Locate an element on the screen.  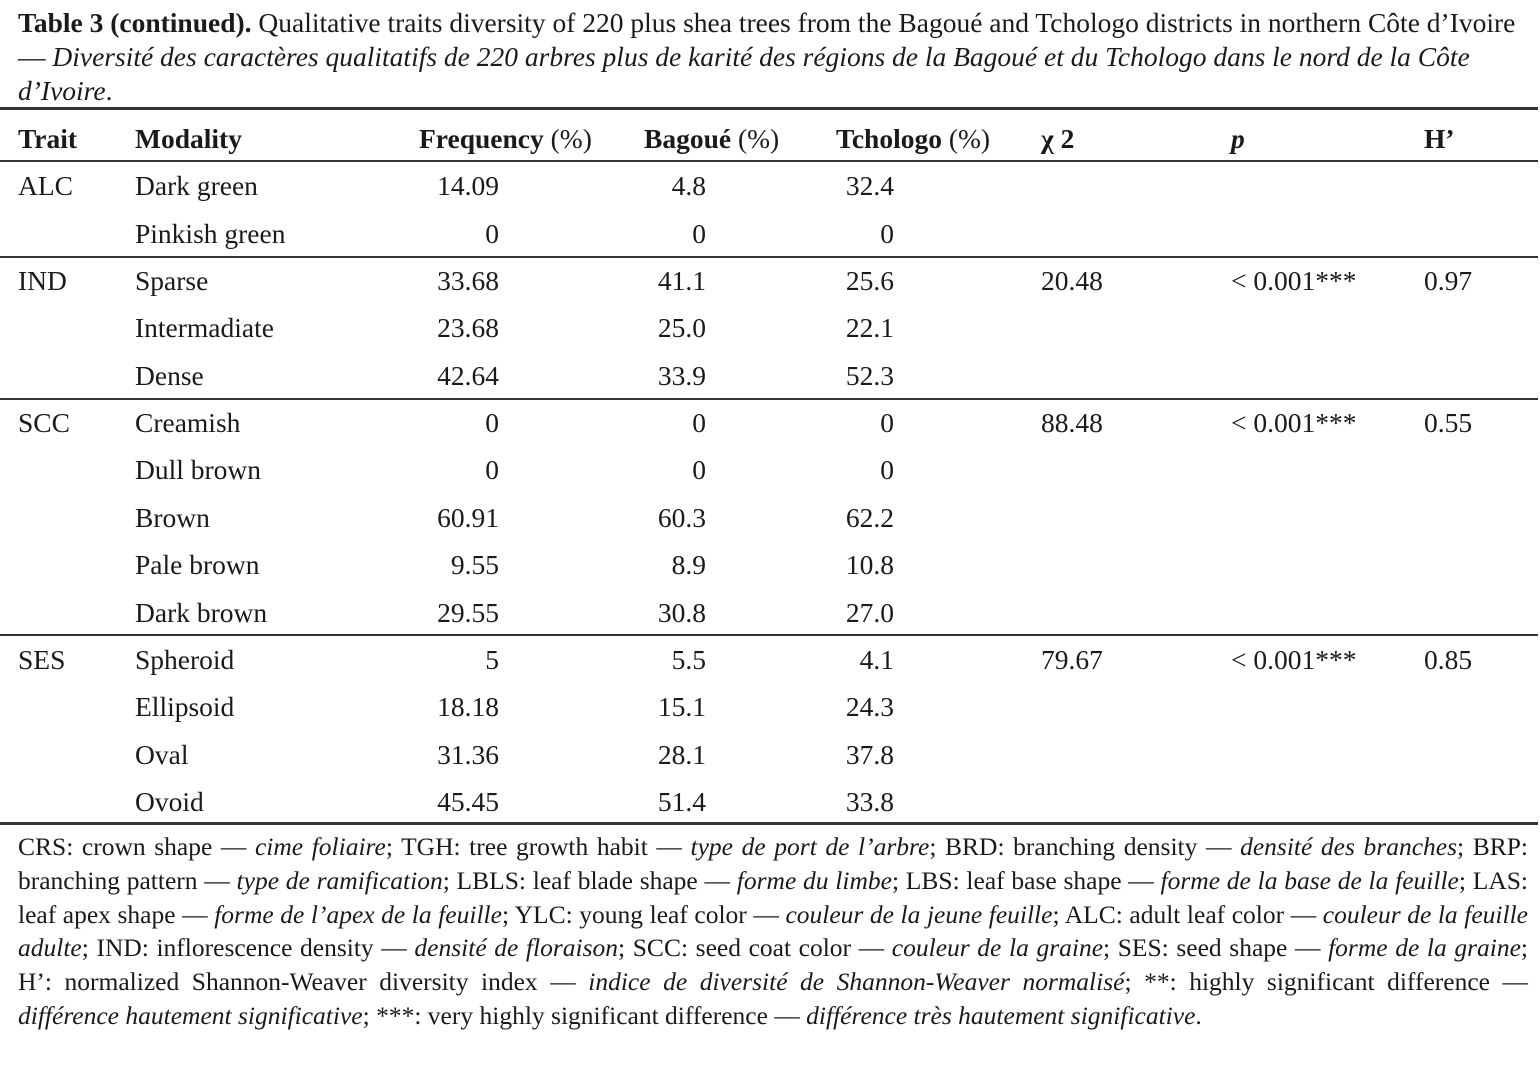
cell-bagoue: 60.3 is located at coordinates (681, 517).